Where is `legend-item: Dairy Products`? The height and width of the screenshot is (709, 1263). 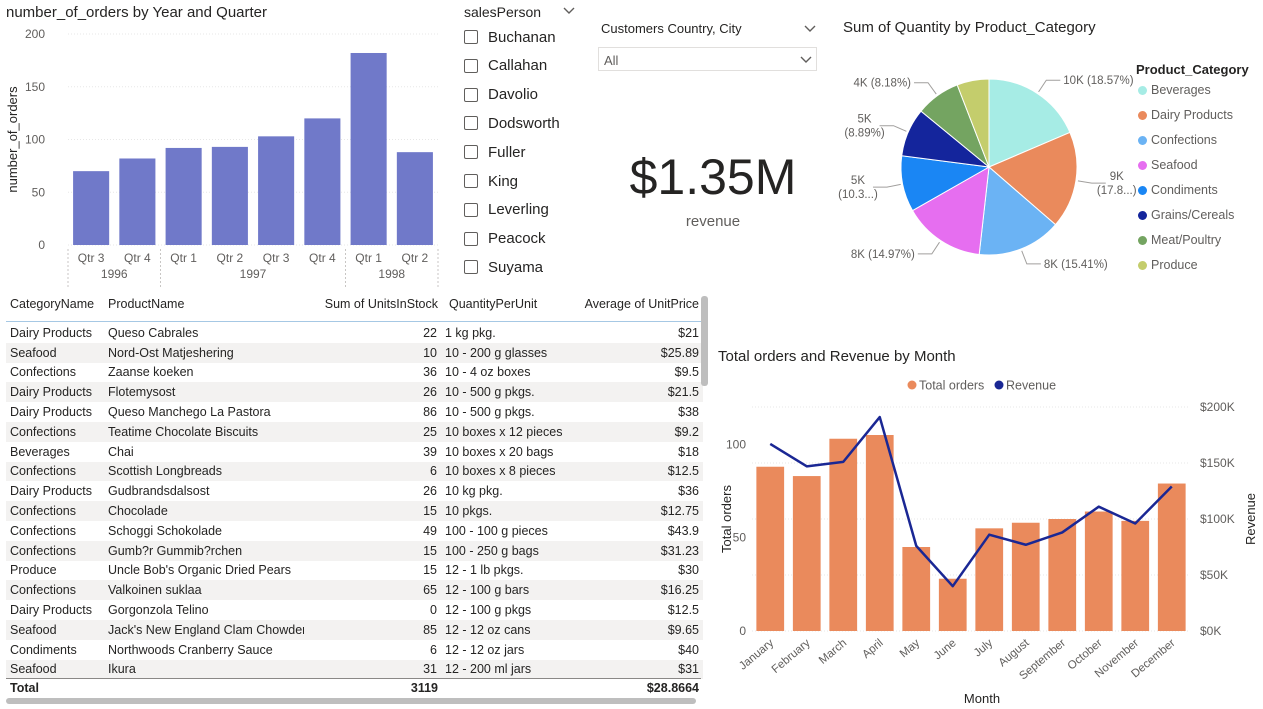 legend-item: Dairy Products is located at coordinates (1185, 115).